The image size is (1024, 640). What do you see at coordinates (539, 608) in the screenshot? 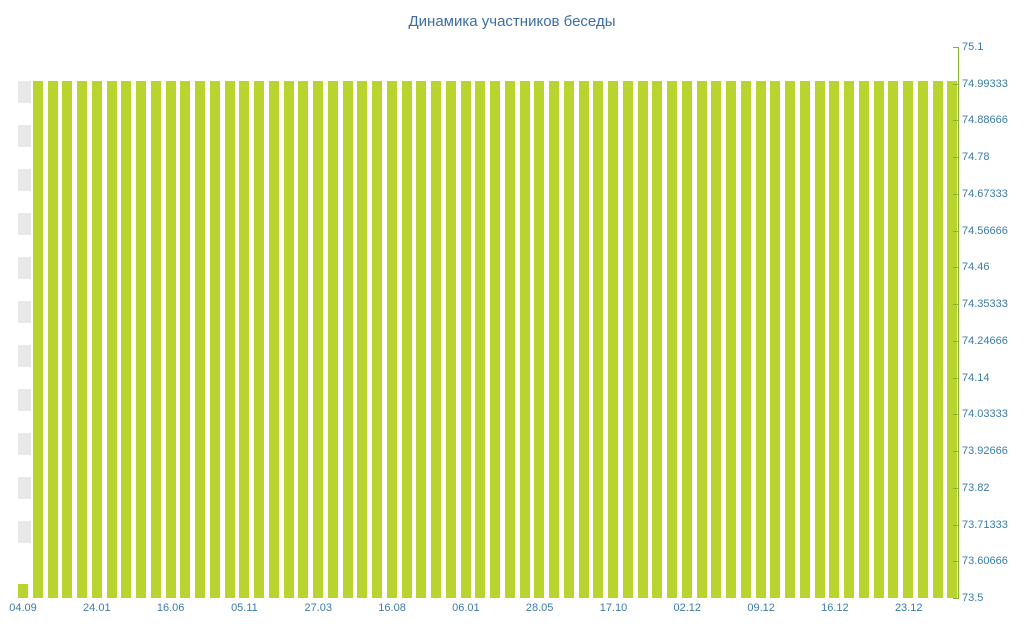
I see `x-tick-label: 28.05` at bounding box center [539, 608].